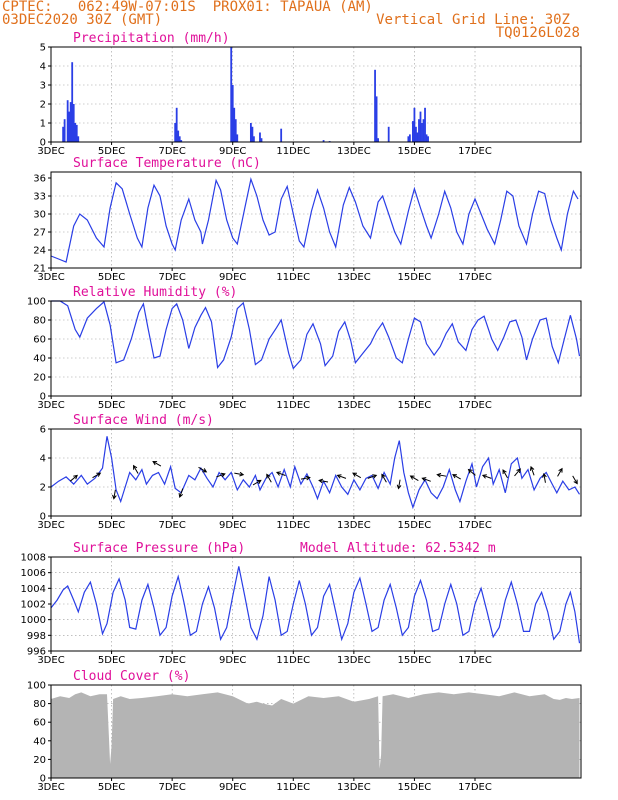 Image resolution: width=618 pixels, height=800 pixels. What do you see at coordinates (33, 620) in the screenshot?
I see `y-tick-label: 1000` at bounding box center [33, 620].